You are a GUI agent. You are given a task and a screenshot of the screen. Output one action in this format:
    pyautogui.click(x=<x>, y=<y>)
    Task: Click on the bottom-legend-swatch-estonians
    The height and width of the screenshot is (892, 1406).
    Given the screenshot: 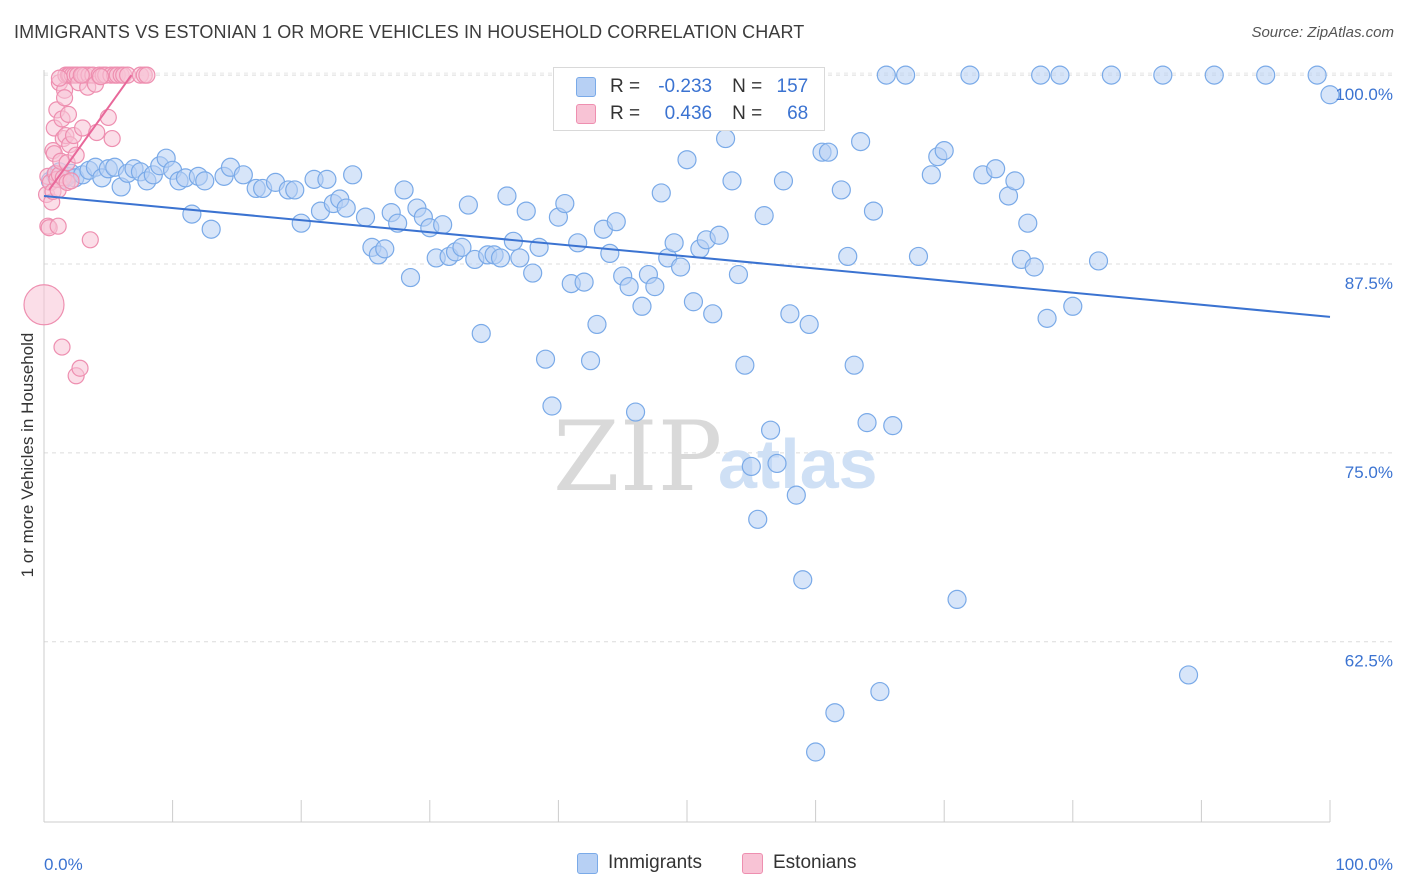 What is the action you would take?
    pyautogui.click(x=752, y=863)
    